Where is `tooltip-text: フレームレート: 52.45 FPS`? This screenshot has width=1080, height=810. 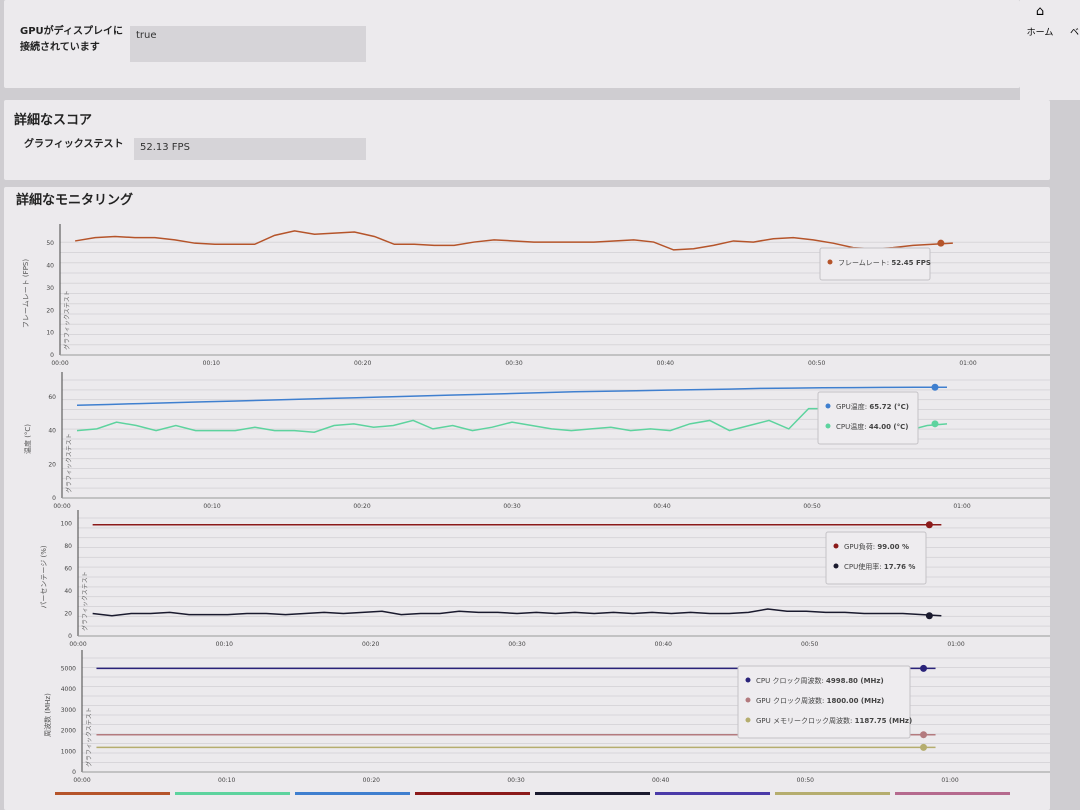
tooltip-text: フレームレート: 52.45 FPS is located at coordinates (884, 263).